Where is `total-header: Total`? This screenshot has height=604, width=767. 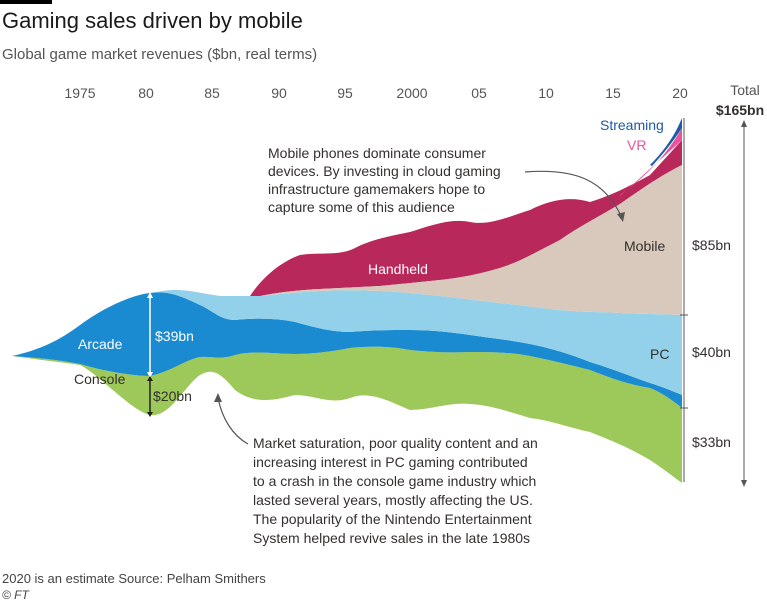
total-header: Total is located at coordinates (745, 90).